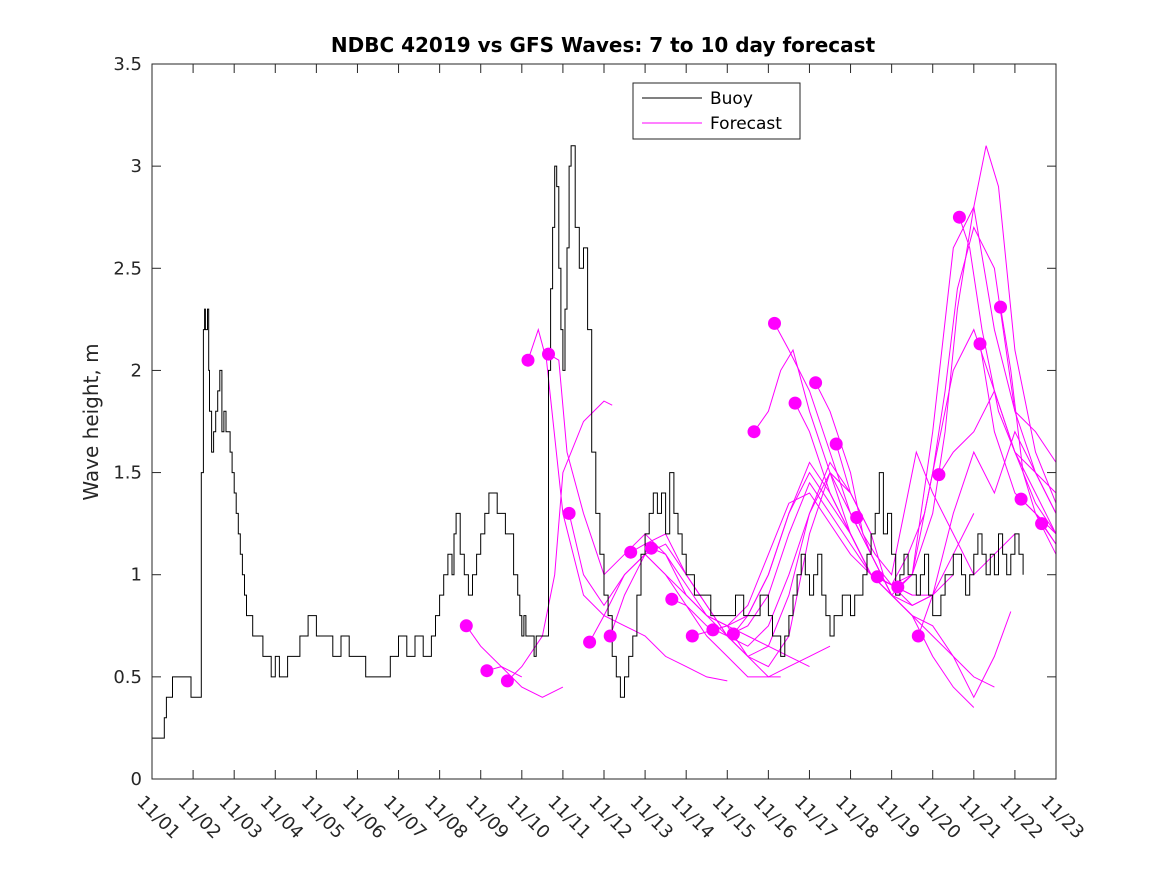 This screenshot has width=1167, height=875. Describe the element at coordinates (136, 166) in the screenshot. I see `y-tick-label: 3` at that location.